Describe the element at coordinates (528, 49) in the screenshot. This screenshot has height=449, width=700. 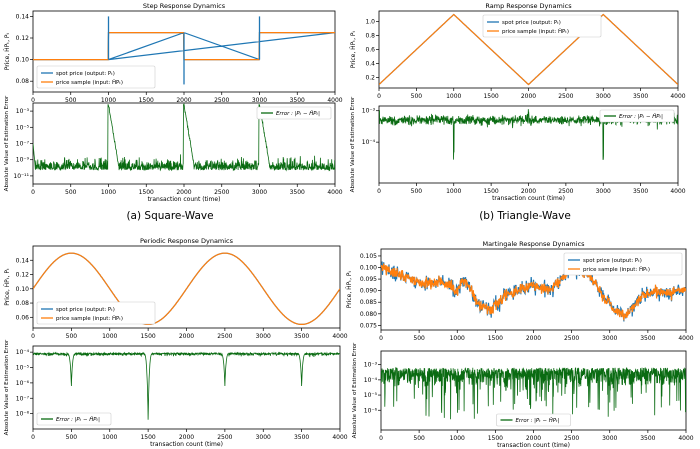
I see `triangle-series-group` at that location.